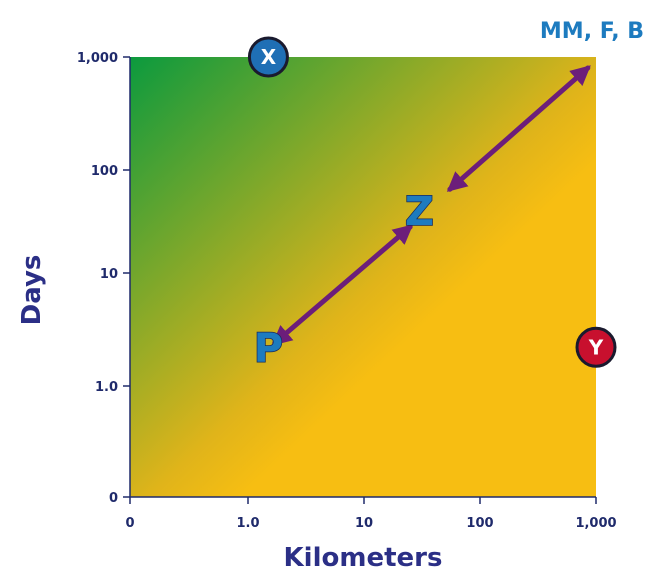 The width and height of the screenshot is (650, 576). I want to click on point-badge-x: X, so click(268, 57).